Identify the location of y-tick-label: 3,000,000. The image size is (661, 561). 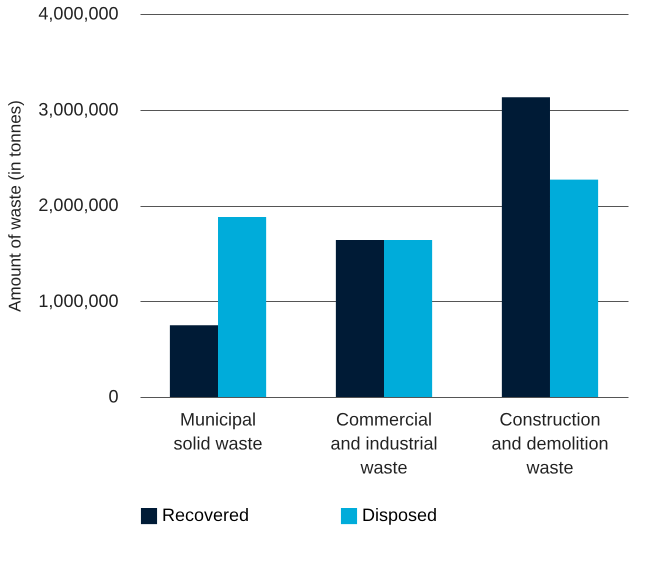
(78, 109).